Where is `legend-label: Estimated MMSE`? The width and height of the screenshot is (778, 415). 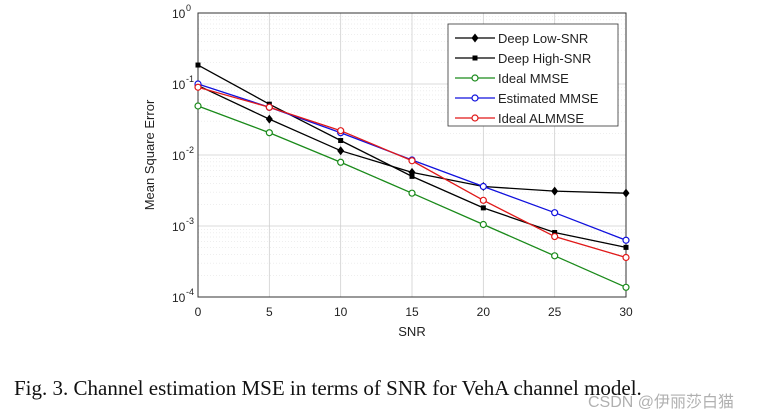
legend-label: Estimated MMSE is located at coordinates (548, 98).